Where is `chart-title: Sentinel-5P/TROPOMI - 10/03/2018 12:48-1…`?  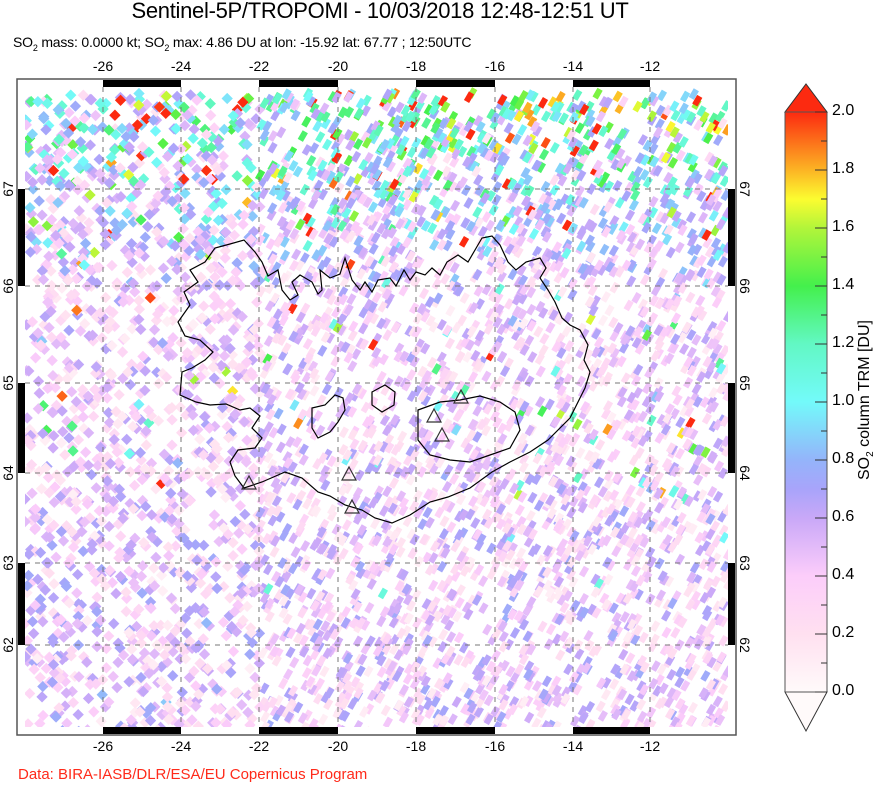
chart-title: Sentinel-5P/TROPOMI - 10/03/2018 12:48-1… is located at coordinates (380, 11).